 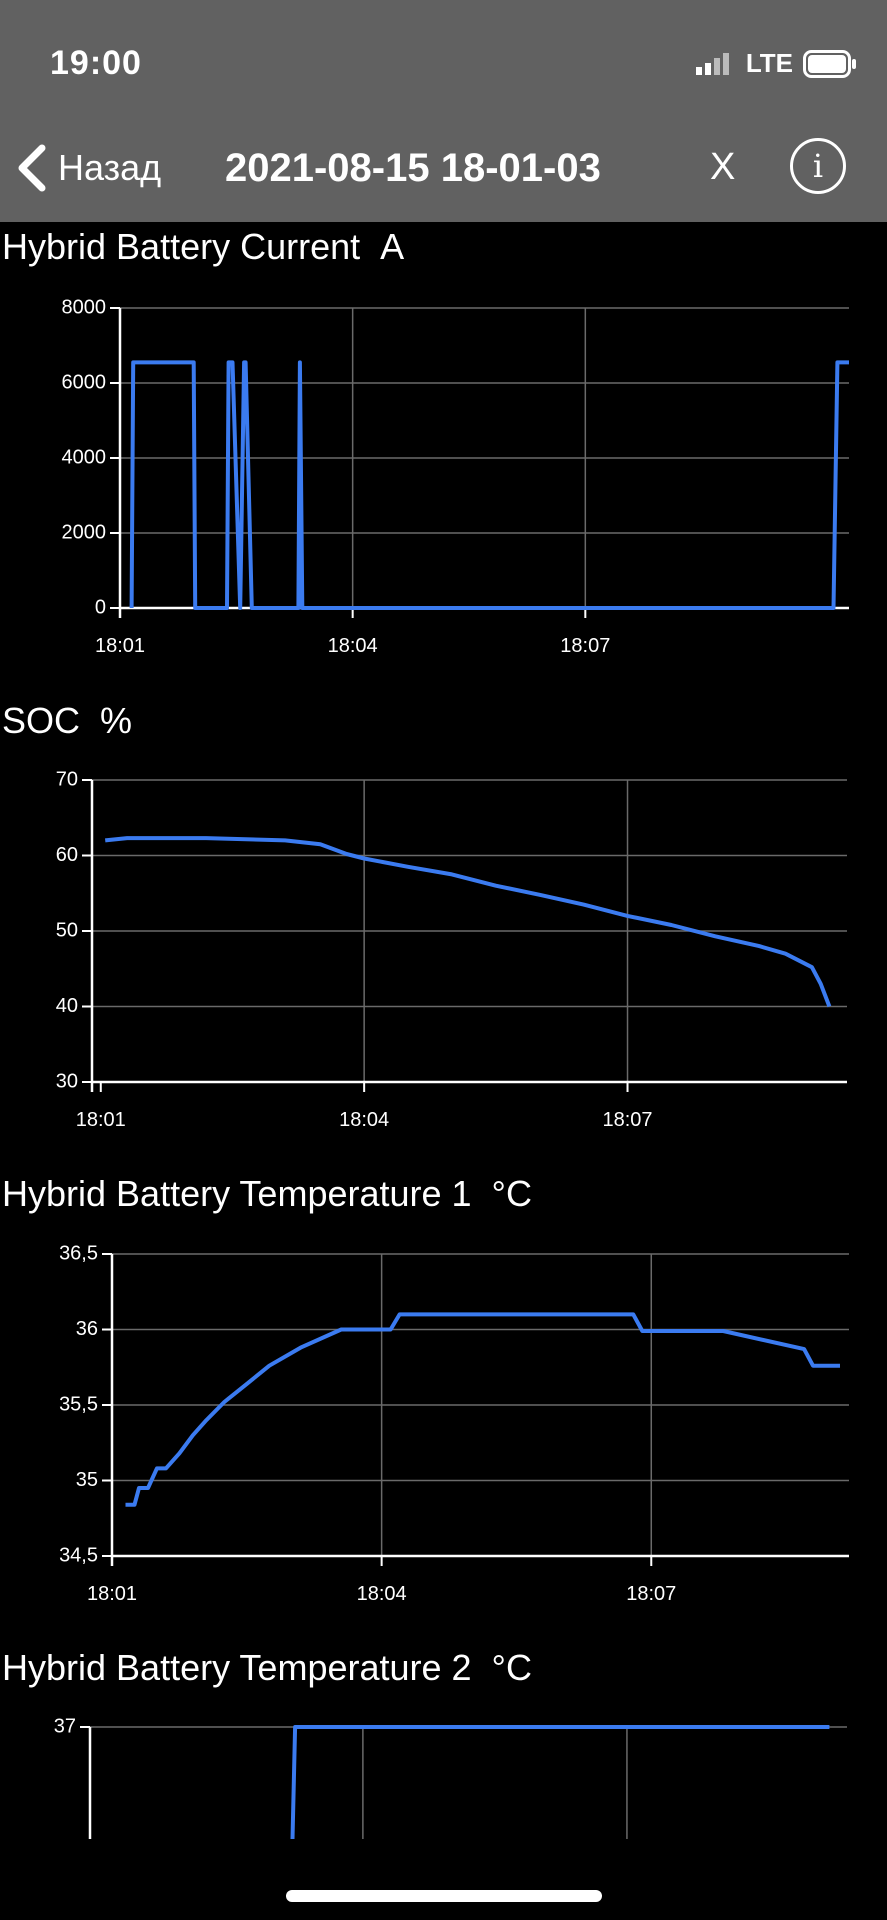 What do you see at coordinates (67, 930) in the screenshot?
I see `y-tick-label: 50` at bounding box center [67, 930].